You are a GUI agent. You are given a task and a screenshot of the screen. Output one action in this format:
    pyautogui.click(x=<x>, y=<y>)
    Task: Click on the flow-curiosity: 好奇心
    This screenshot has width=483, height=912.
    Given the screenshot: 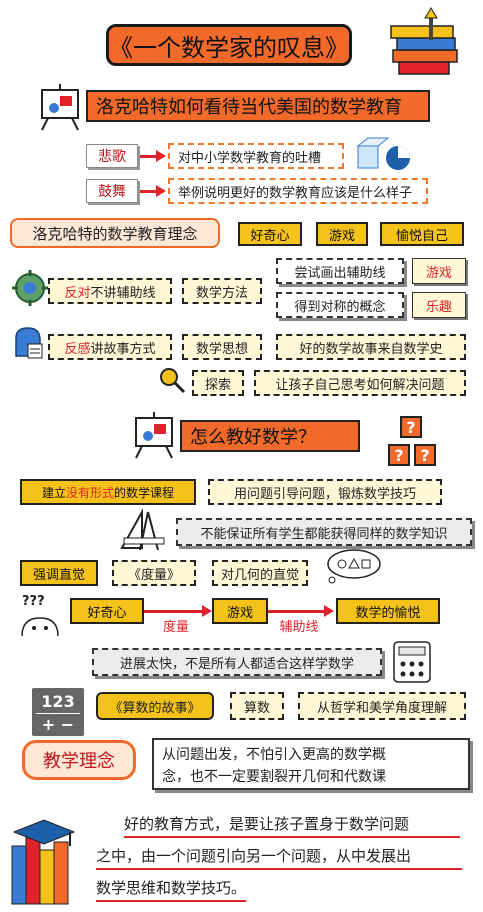 What is the action you would take?
    pyautogui.click(x=107, y=611)
    